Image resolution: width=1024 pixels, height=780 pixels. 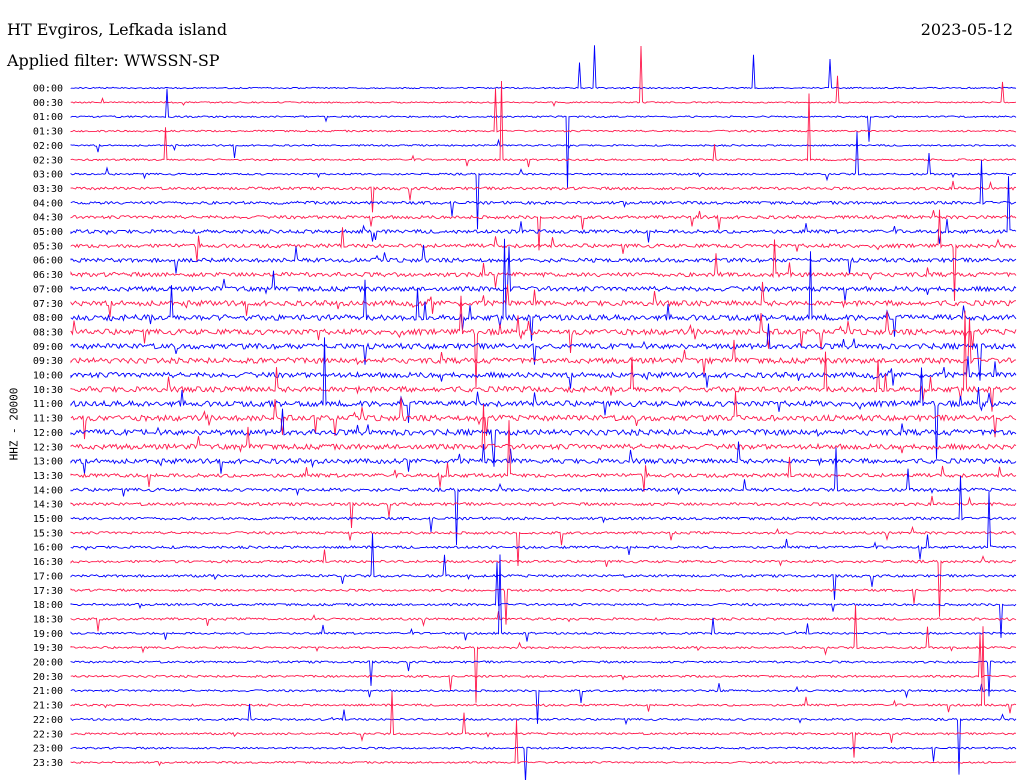 What do you see at coordinates (48, 720) in the screenshot?
I see `time-tick-label: 22:00` at bounding box center [48, 720].